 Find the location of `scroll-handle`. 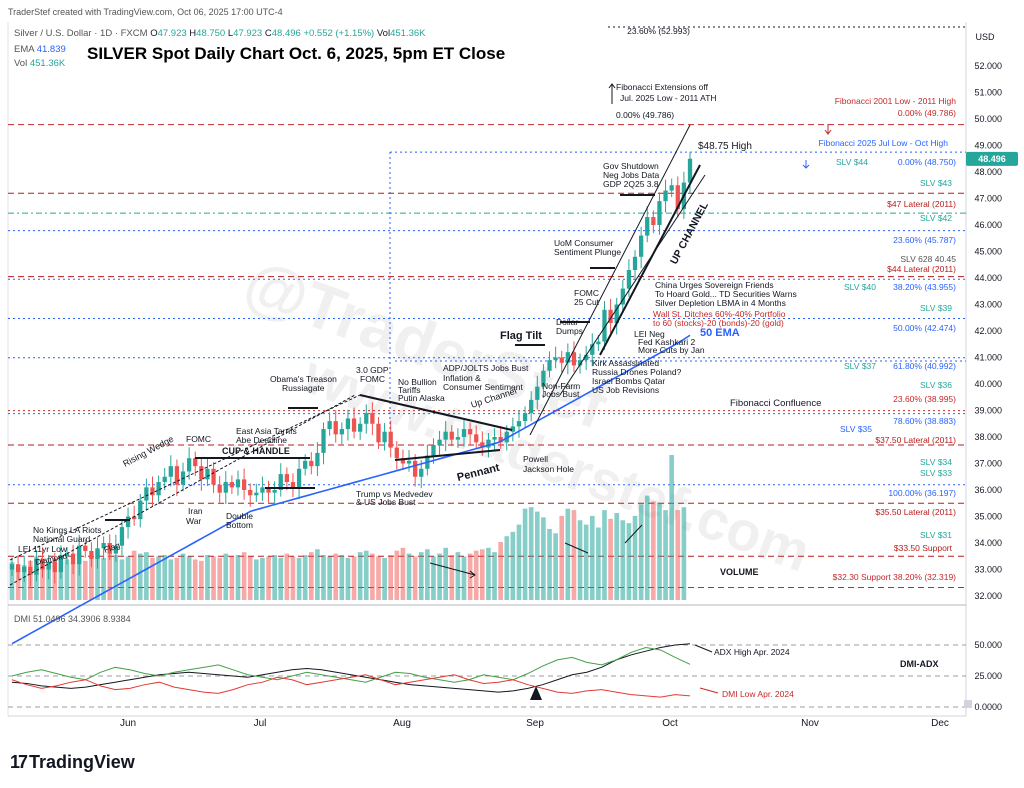

scroll-handle is located at coordinates (968, 704).